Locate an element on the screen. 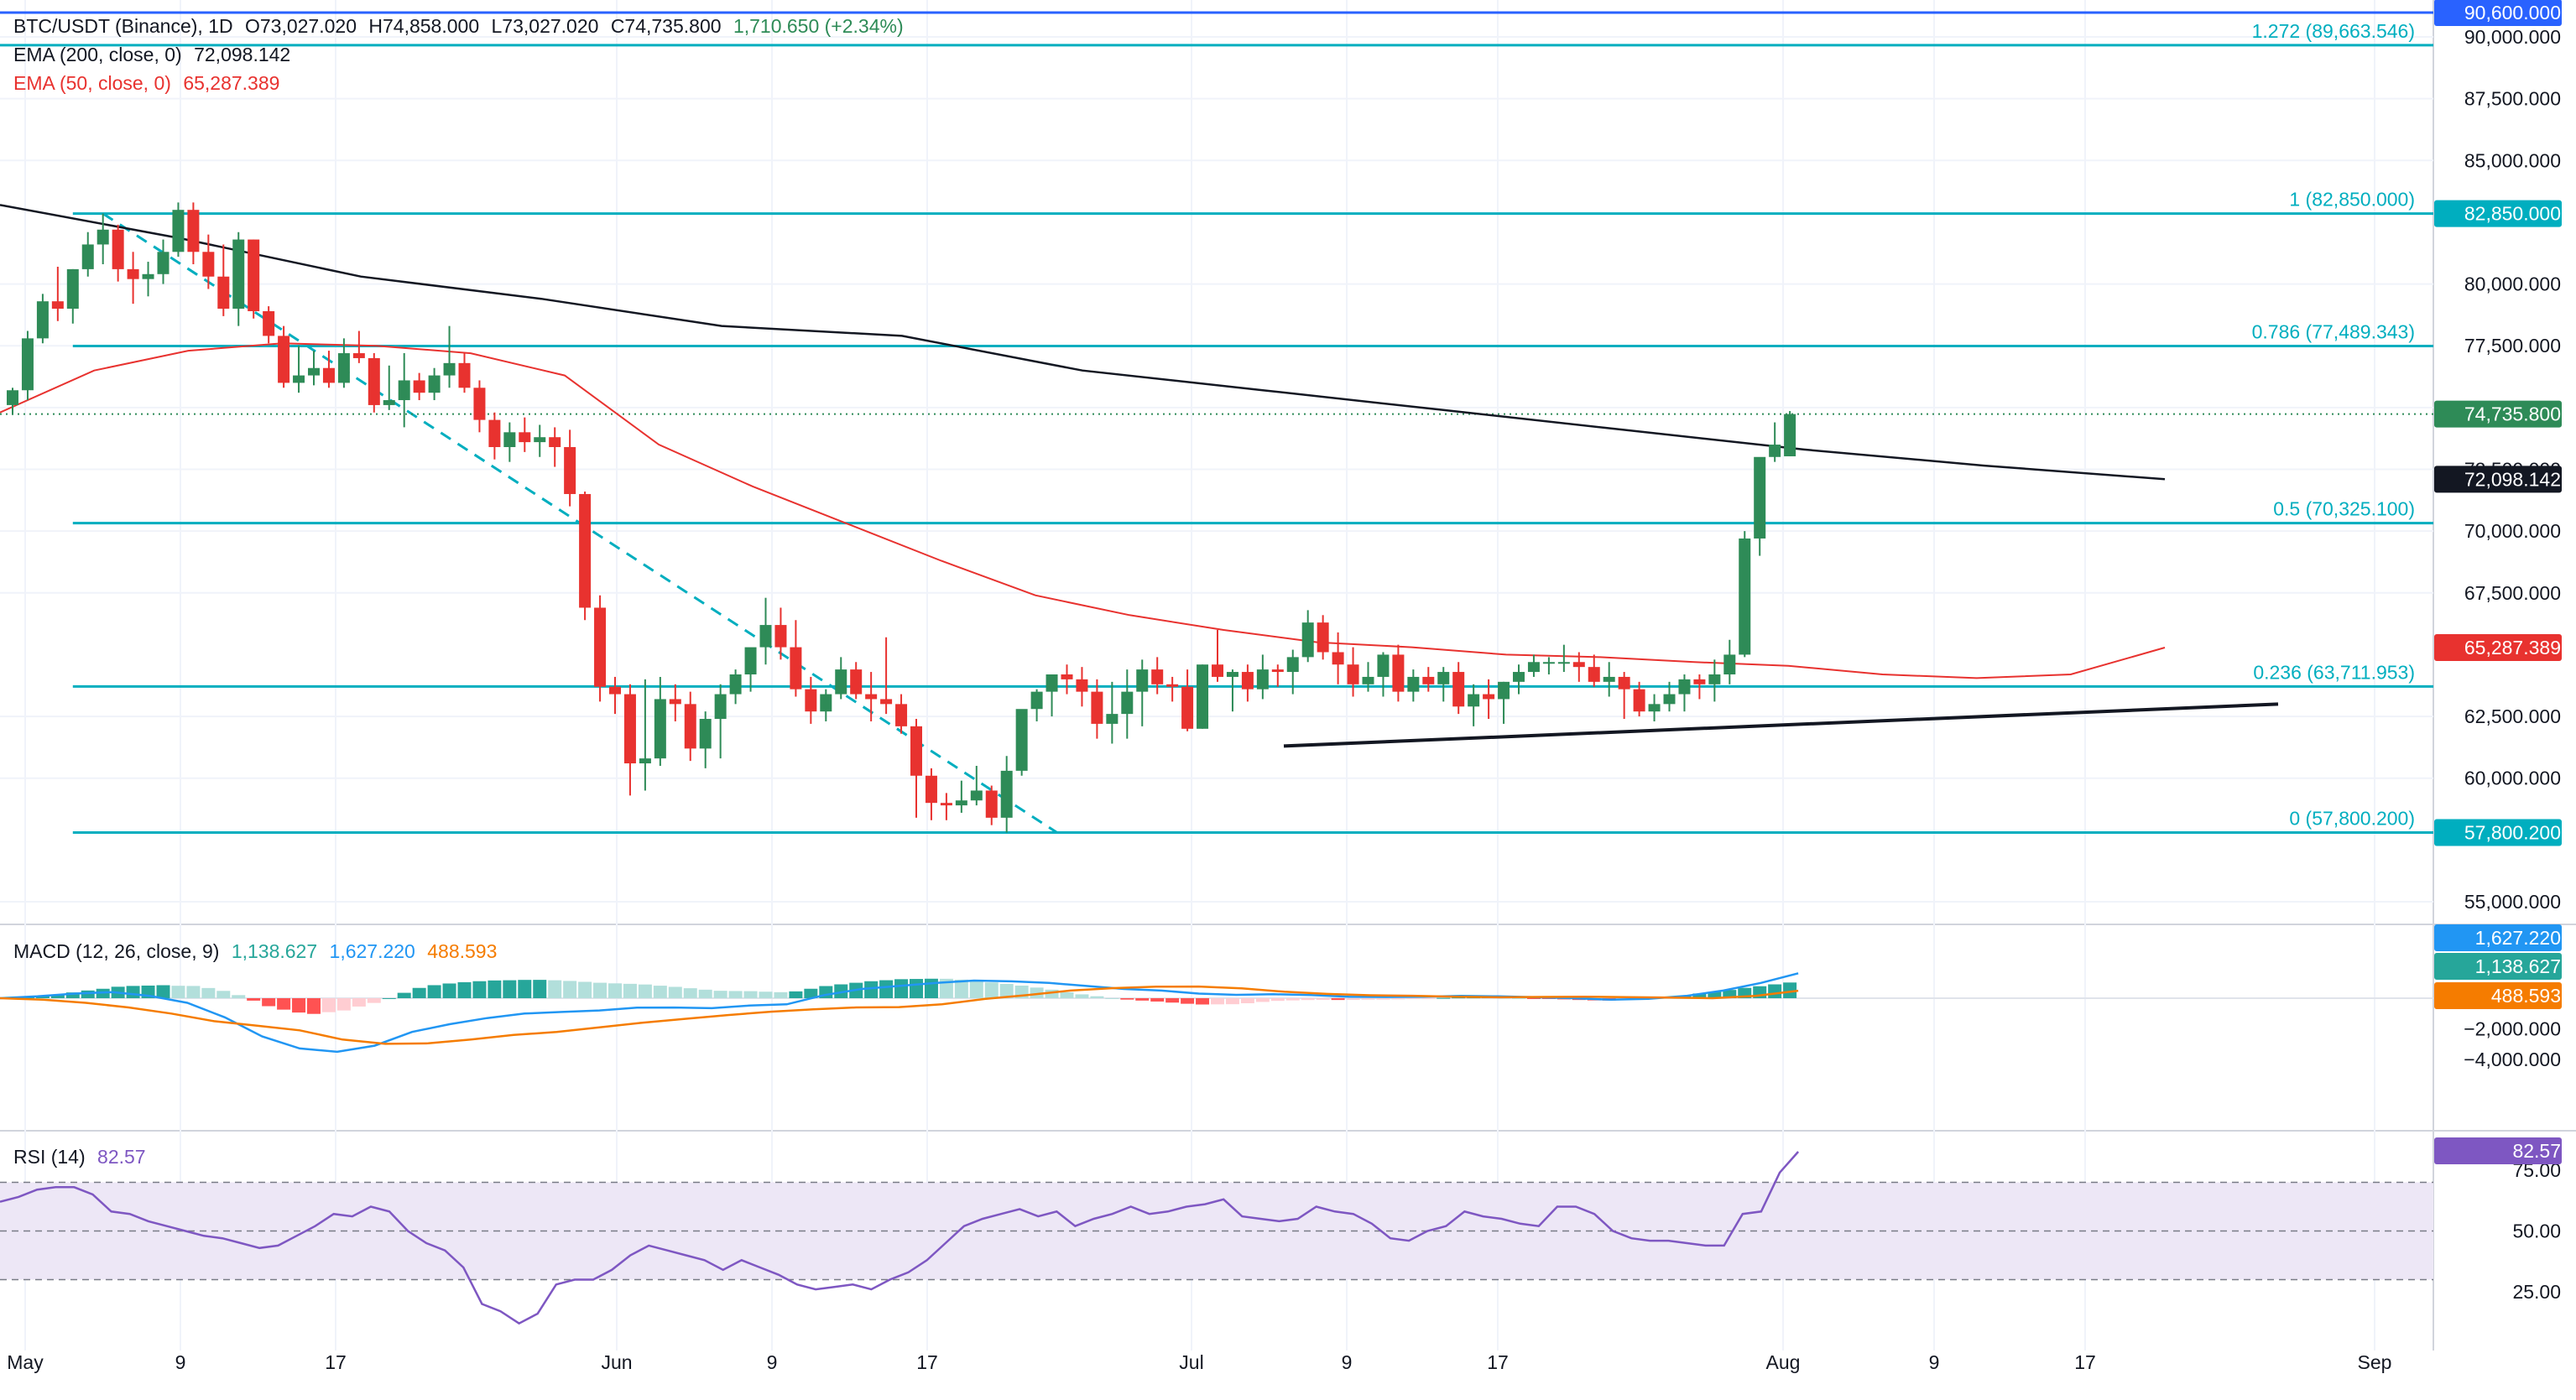 The width and height of the screenshot is (2576, 1400). rsi-label: RSI (14) is located at coordinates (49, 1157).